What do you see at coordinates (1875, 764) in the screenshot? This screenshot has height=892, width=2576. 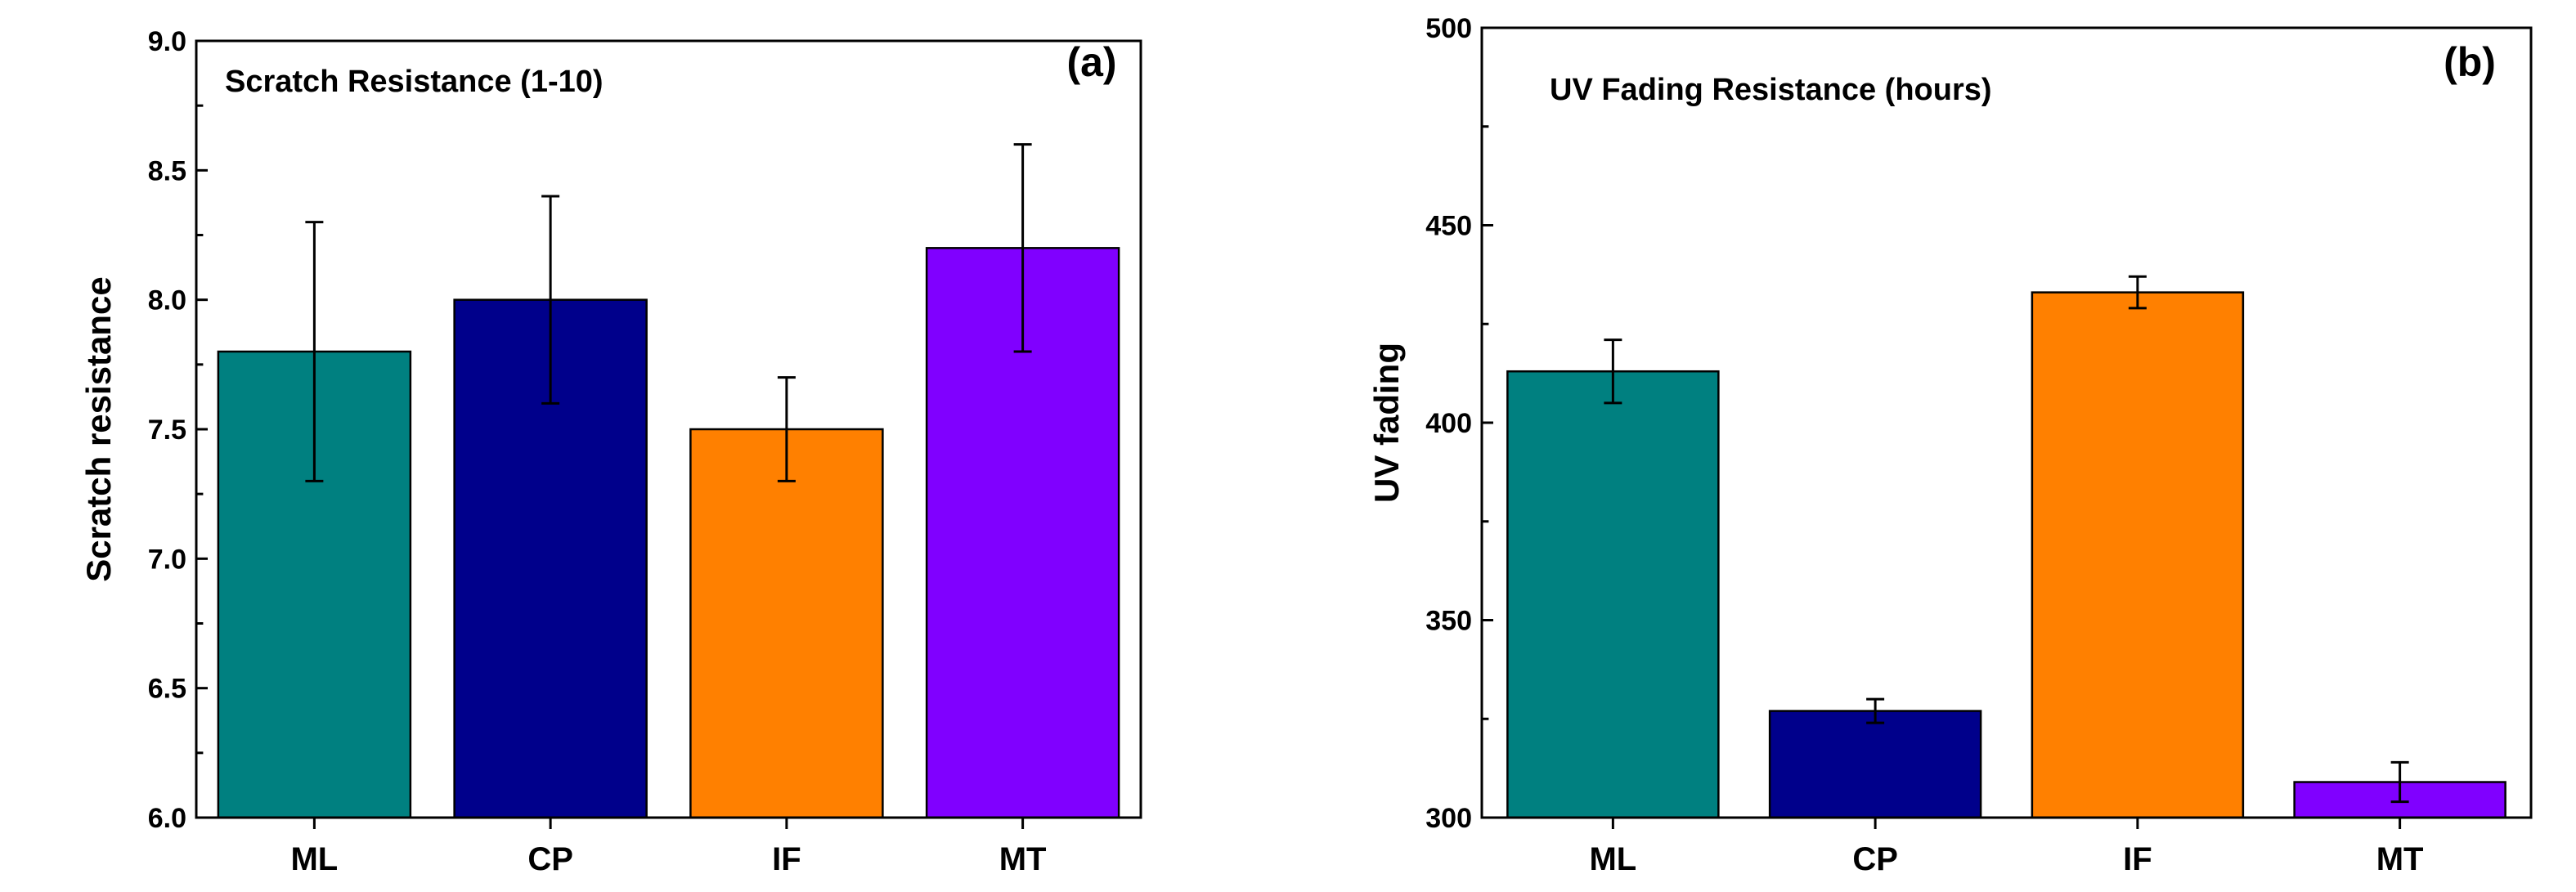 I see `bar-cp` at bounding box center [1875, 764].